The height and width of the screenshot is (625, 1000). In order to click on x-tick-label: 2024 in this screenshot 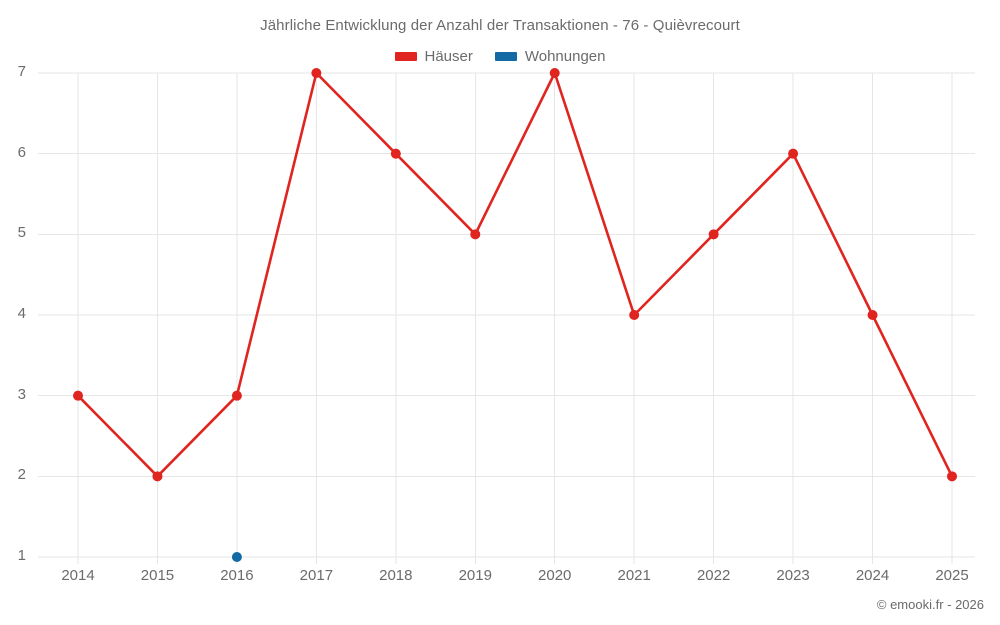, I will do `click(872, 575)`.